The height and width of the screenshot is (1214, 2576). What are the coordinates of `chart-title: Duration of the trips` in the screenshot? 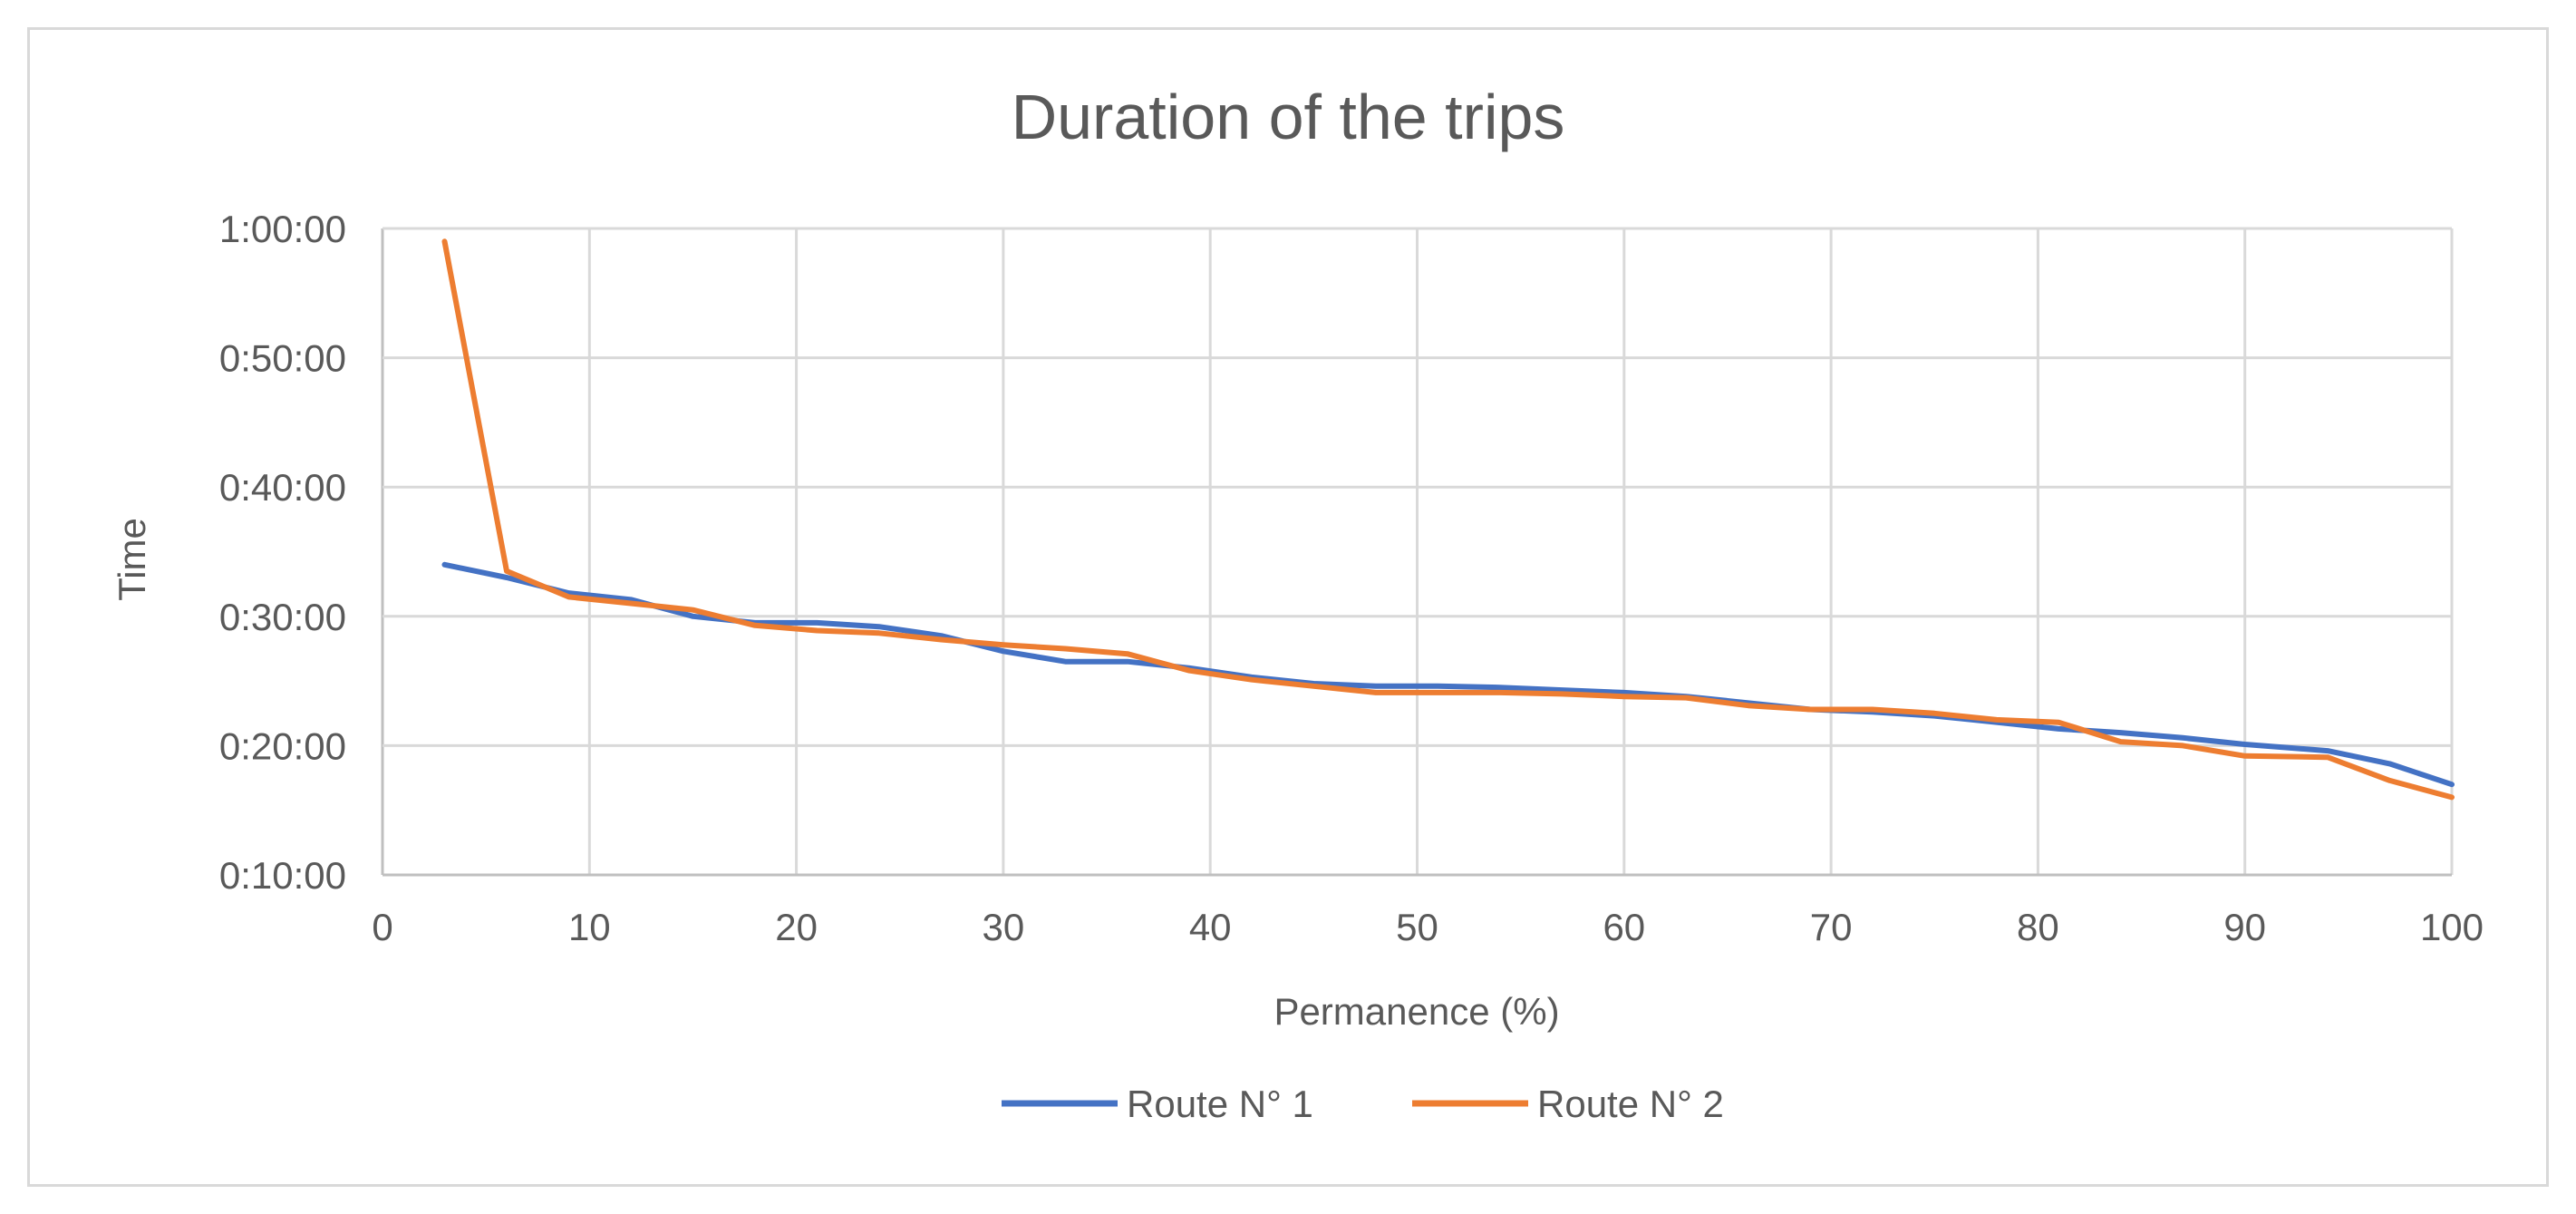 It's located at (1288, 117).